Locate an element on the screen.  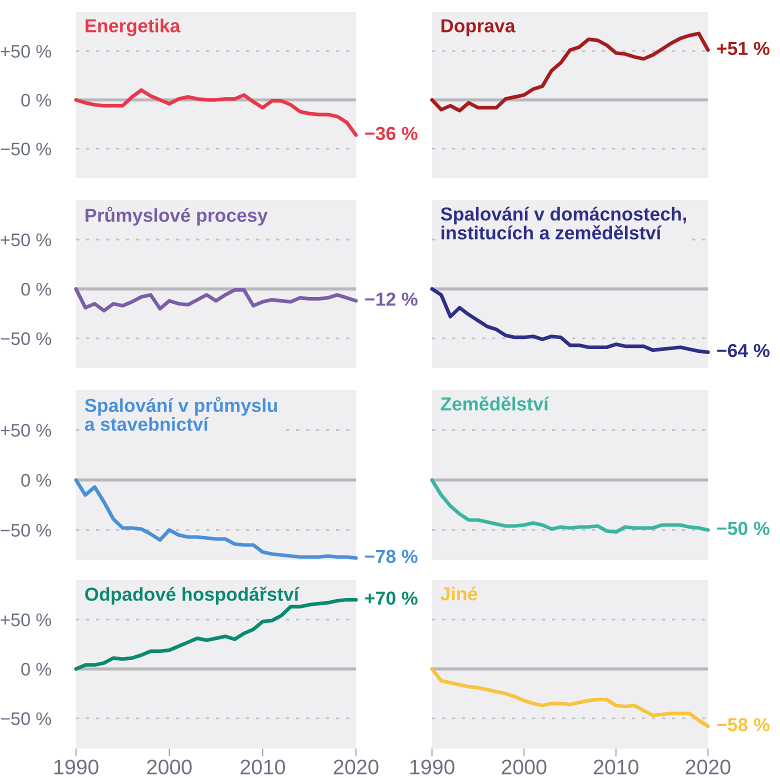
data-label: −58 % is located at coordinates (743, 725).